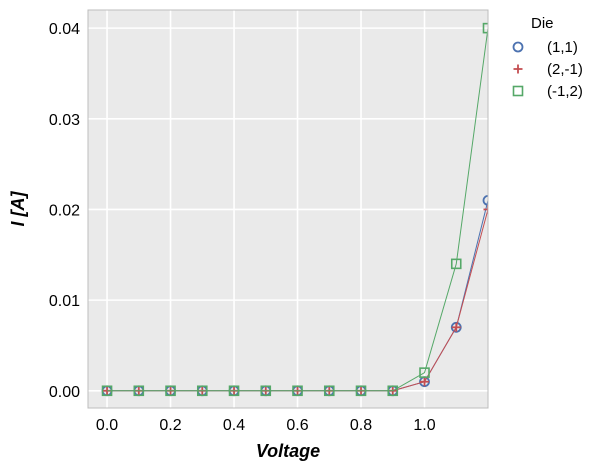  What do you see at coordinates (64, 120) in the screenshot?
I see `y-tick-label: 0.03` at bounding box center [64, 120].